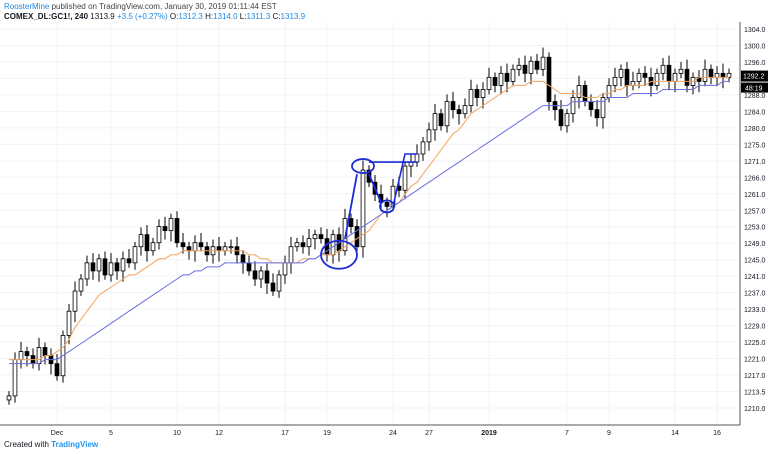 The height and width of the screenshot is (454, 768). Describe the element at coordinates (209, 16) in the screenshot. I see `ohlc-h-label: H:` at that location.